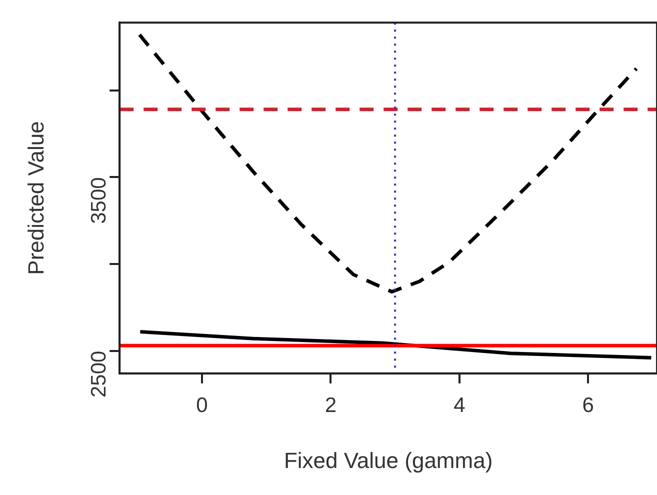 The image size is (657, 495). What do you see at coordinates (388, 460) in the screenshot?
I see `x-axis-title: Fixed Value (gamma)` at bounding box center [388, 460].